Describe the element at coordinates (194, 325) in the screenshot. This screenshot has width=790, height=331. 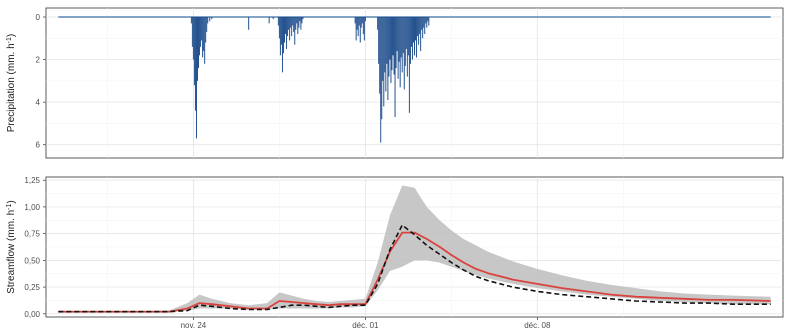
I see `x-tick-label: nov. 24` at that location.